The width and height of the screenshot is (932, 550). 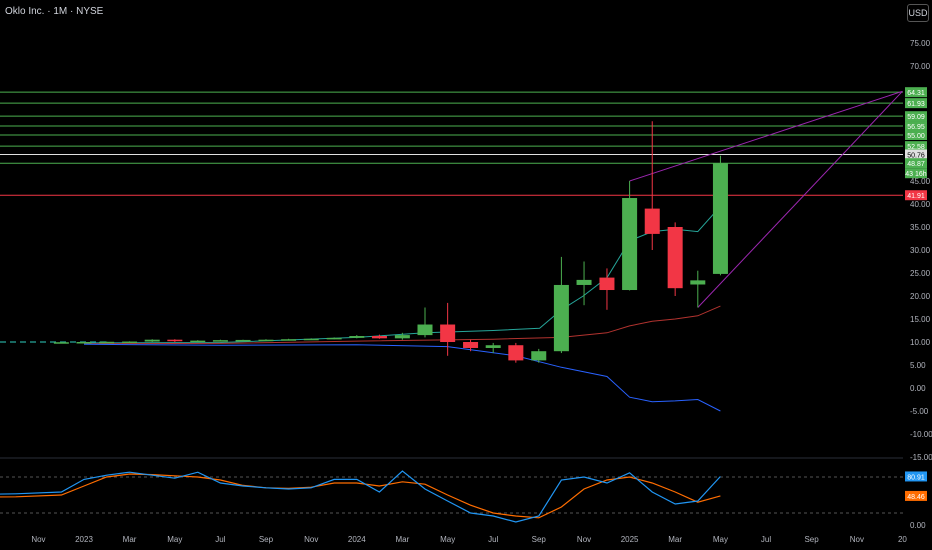 I want to click on y-tick-label: 40.00, so click(x=920, y=204).